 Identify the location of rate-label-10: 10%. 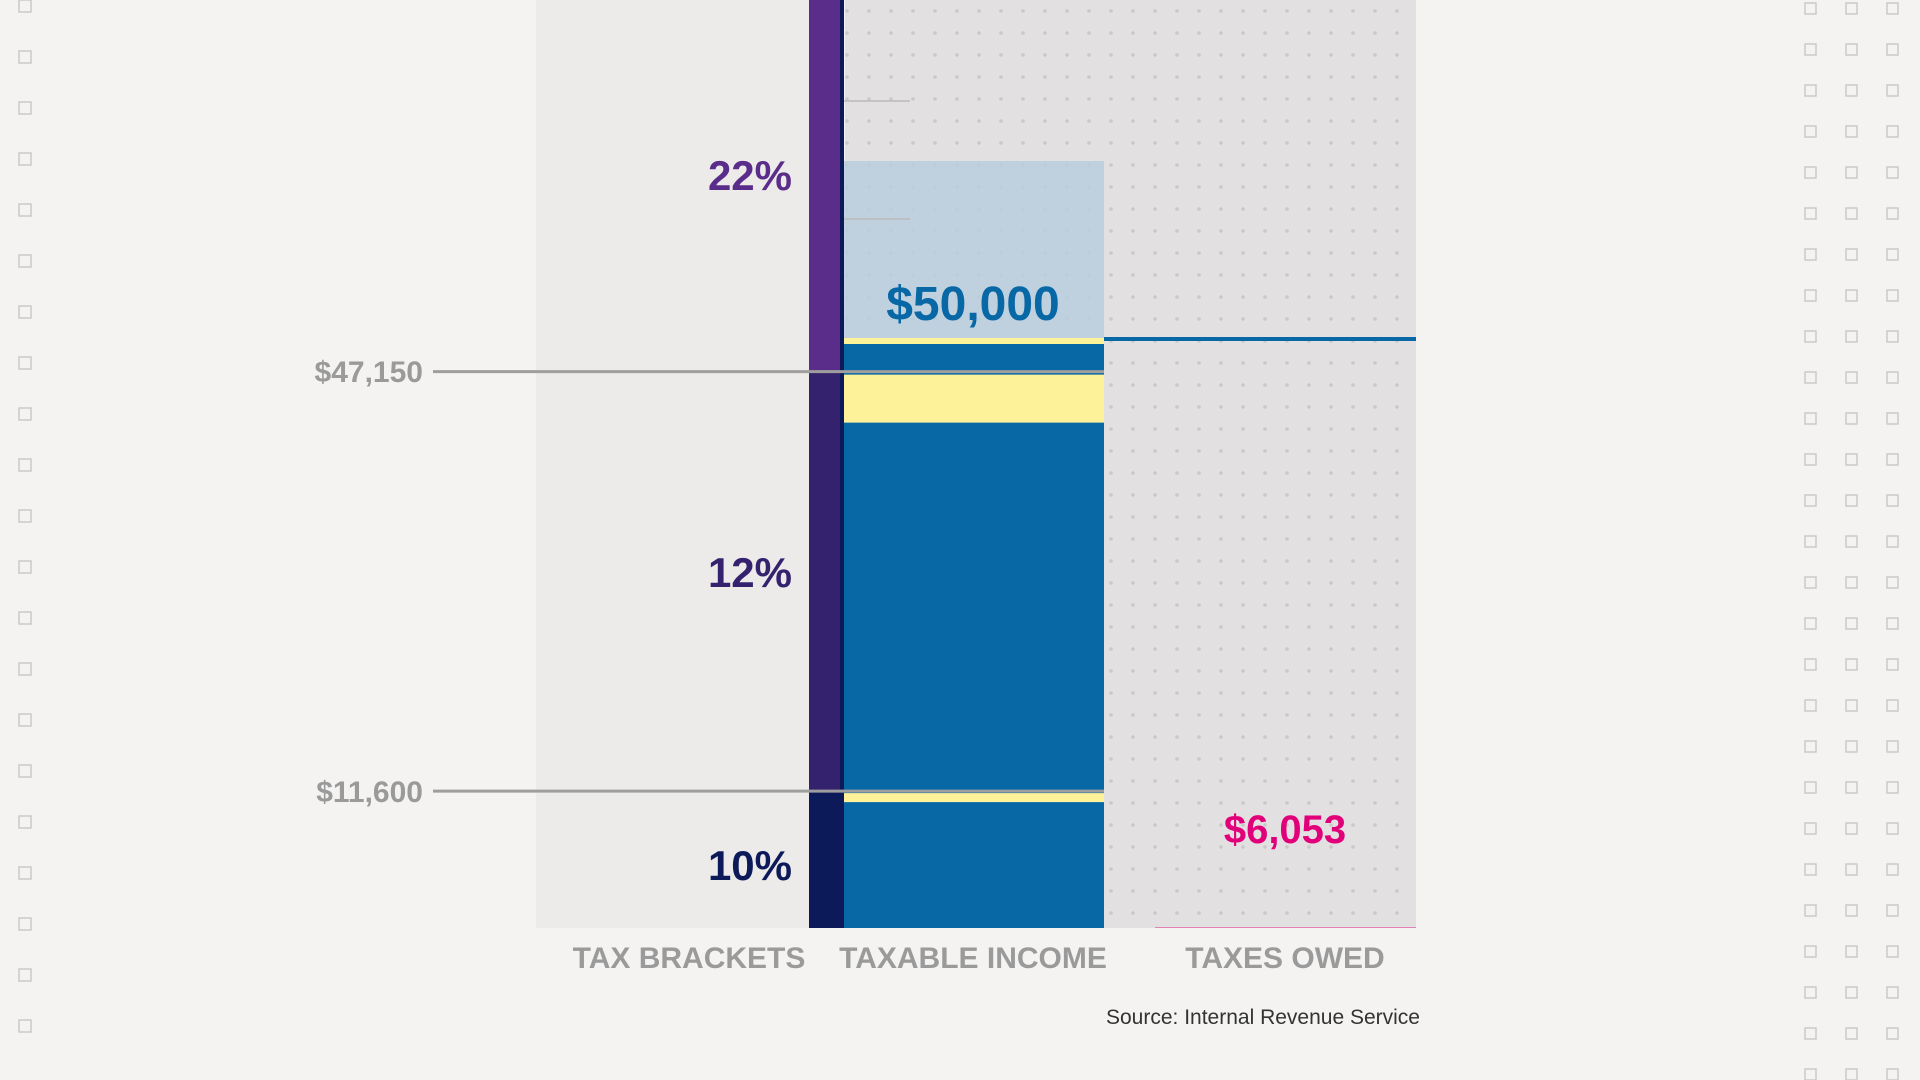
(750, 865).